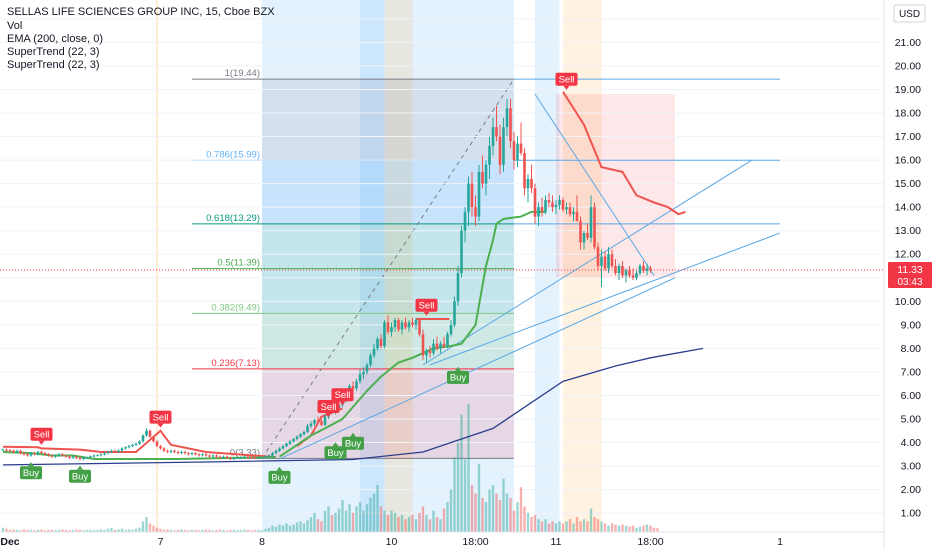 This screenshot has height=550, width=932. Describe the element at coordinates (547, 266) in the screenshot. I see `session-band` at that location.